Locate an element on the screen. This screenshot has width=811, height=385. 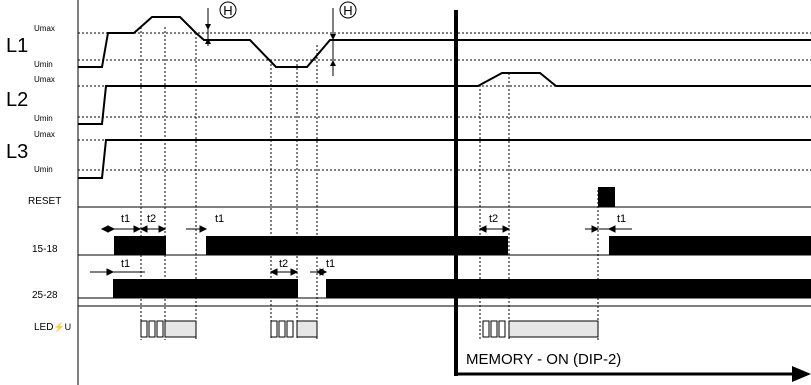
timing-labels: t1 t2 t1 t2 t1 t1 t2 t1 is located at coordinates (373, 241).